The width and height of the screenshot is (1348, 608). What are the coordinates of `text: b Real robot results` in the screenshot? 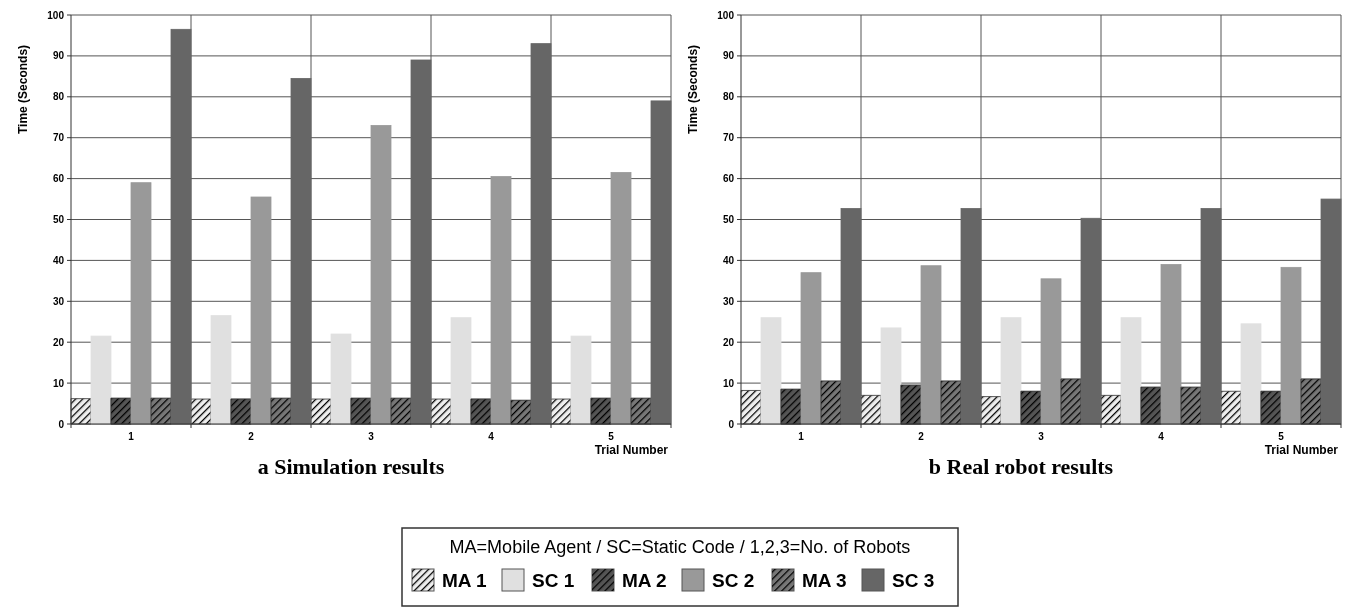 It's located at (1021, 466).